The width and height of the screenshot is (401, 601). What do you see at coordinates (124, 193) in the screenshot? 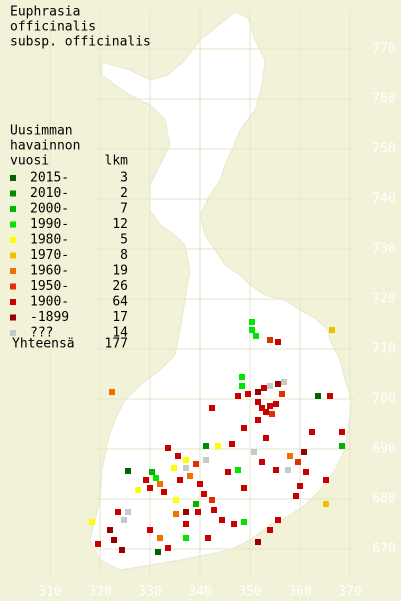
I see `legend-count: 2` at bounding box center [124, 193].